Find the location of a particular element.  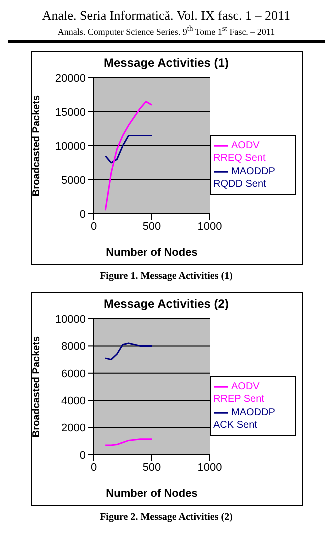

y-tick-label: 15000 is located at coordinates (70, 112).